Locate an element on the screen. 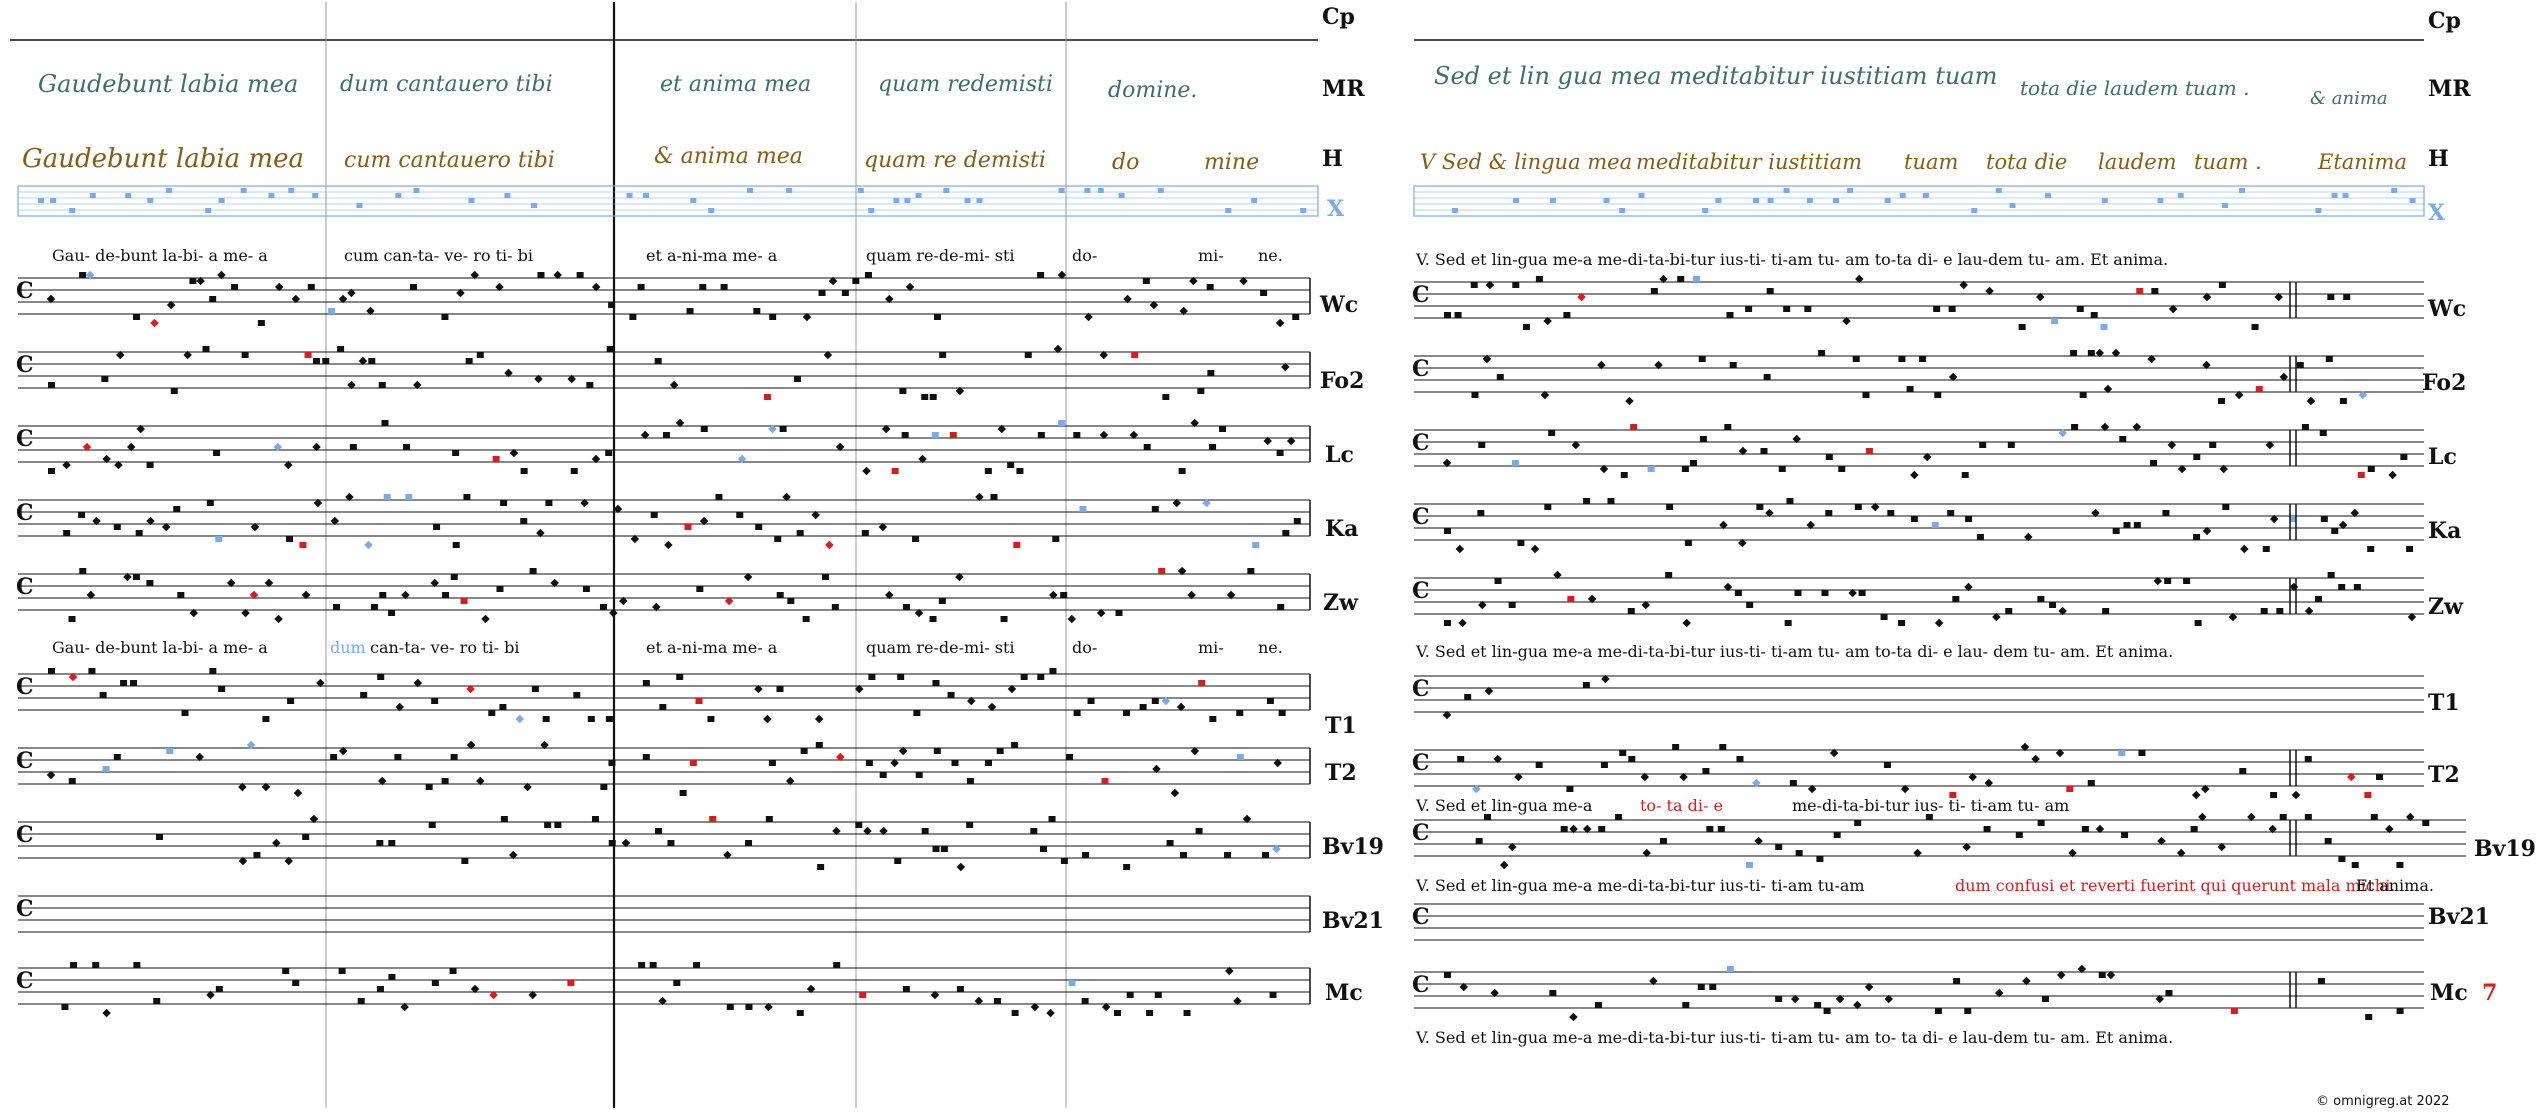  lyric-left-row1-seg1: Gau- de-bunt la-bi- a me- a is located at coordinates (160, 255).